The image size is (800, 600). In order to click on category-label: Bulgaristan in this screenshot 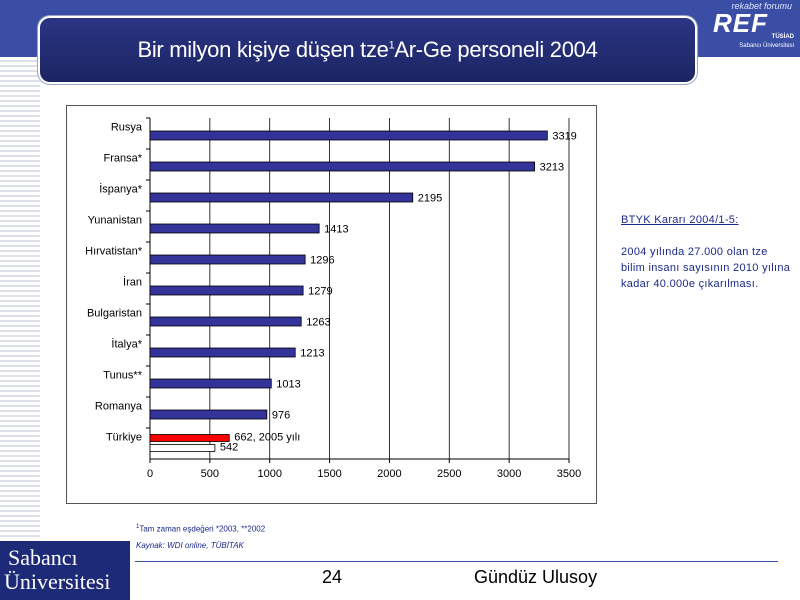, I will do `click(114, 314)`.